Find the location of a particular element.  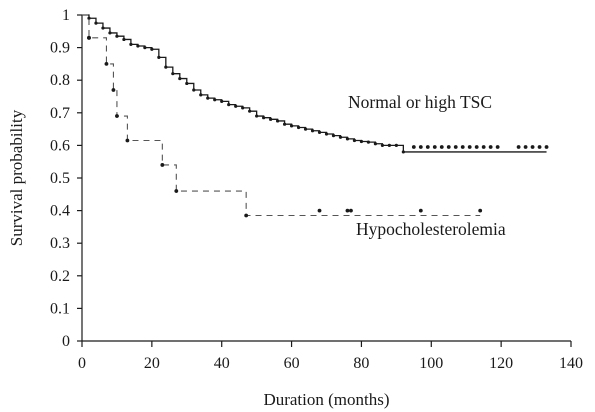

y-tick-label: 0.3 is located at coordinates (60, 243).